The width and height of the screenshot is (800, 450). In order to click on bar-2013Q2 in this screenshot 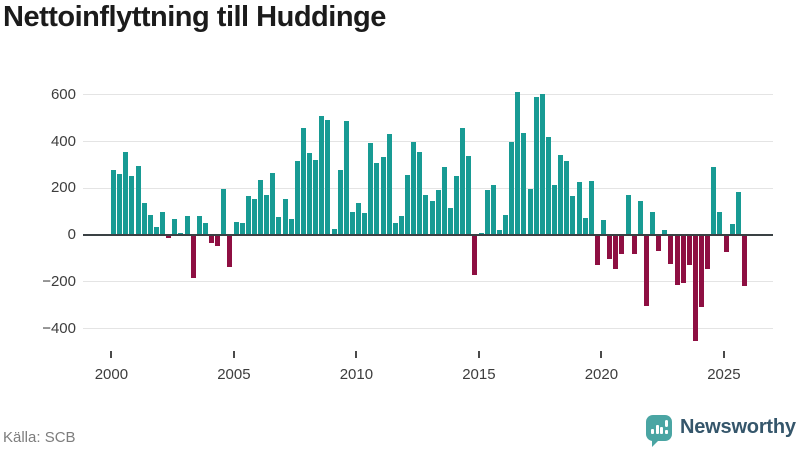, I will do `click(438, 212)`.